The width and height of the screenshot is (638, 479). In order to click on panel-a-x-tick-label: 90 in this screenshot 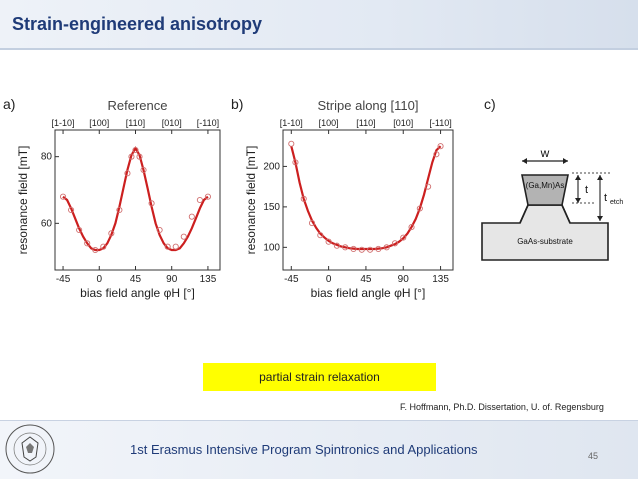, I will do `click(172, 279)`.